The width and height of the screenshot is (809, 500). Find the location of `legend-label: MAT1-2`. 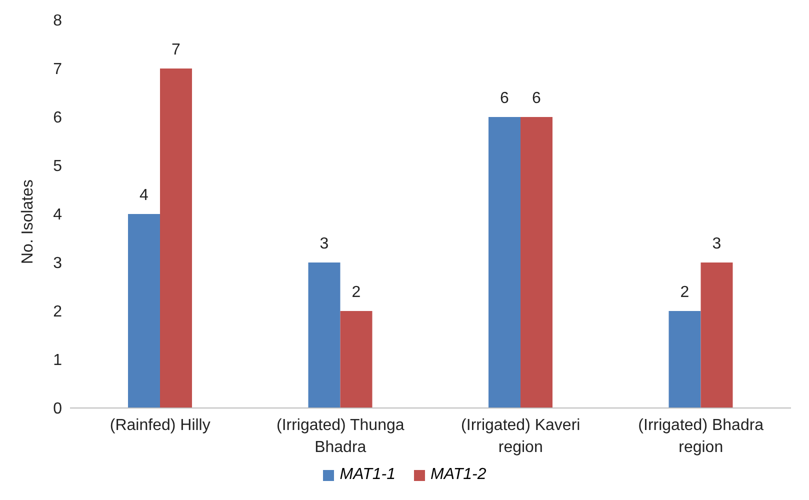

legend-label: MAT1-2 is located at coordinates (458, 475).